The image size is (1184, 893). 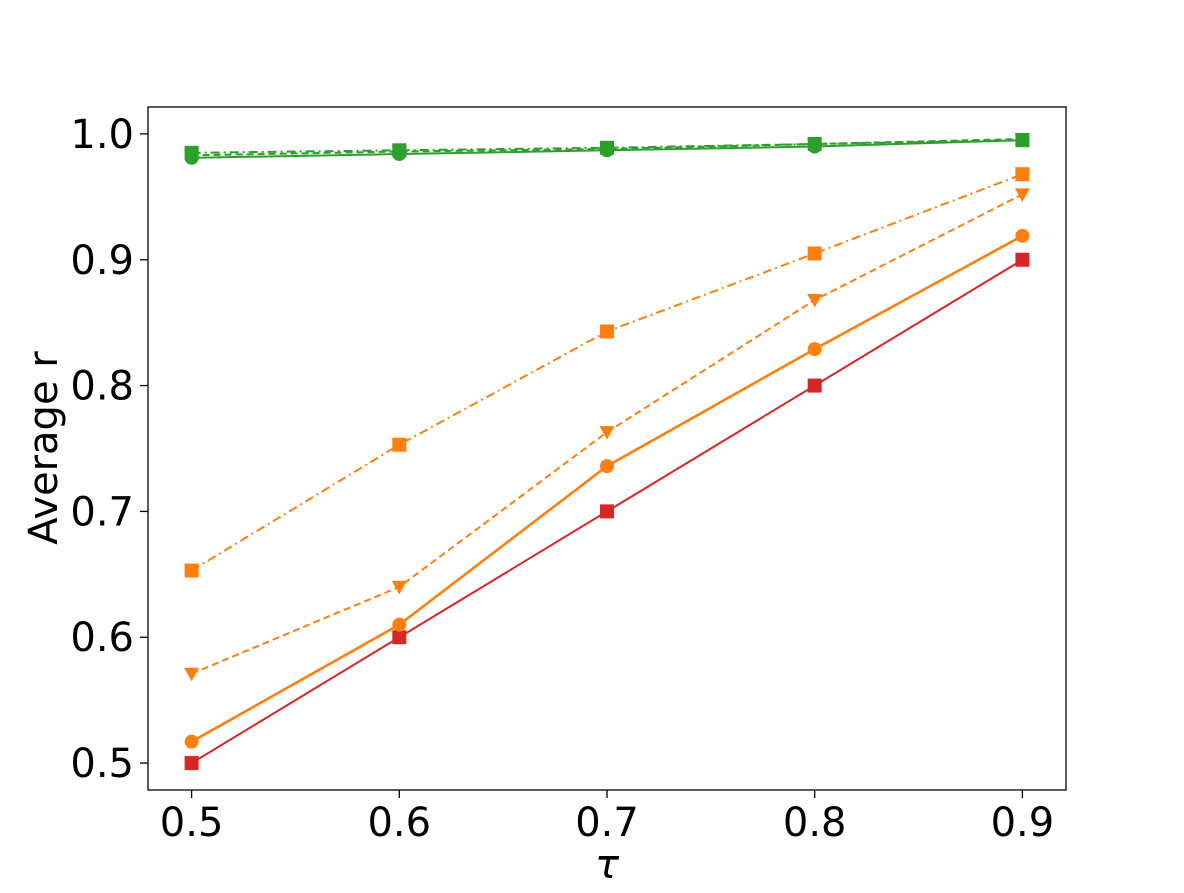 What do you see at coordinates (815, 823) in the screenshot?
I see `x-tick-label: 0.8` at bounding box center [815, 823].